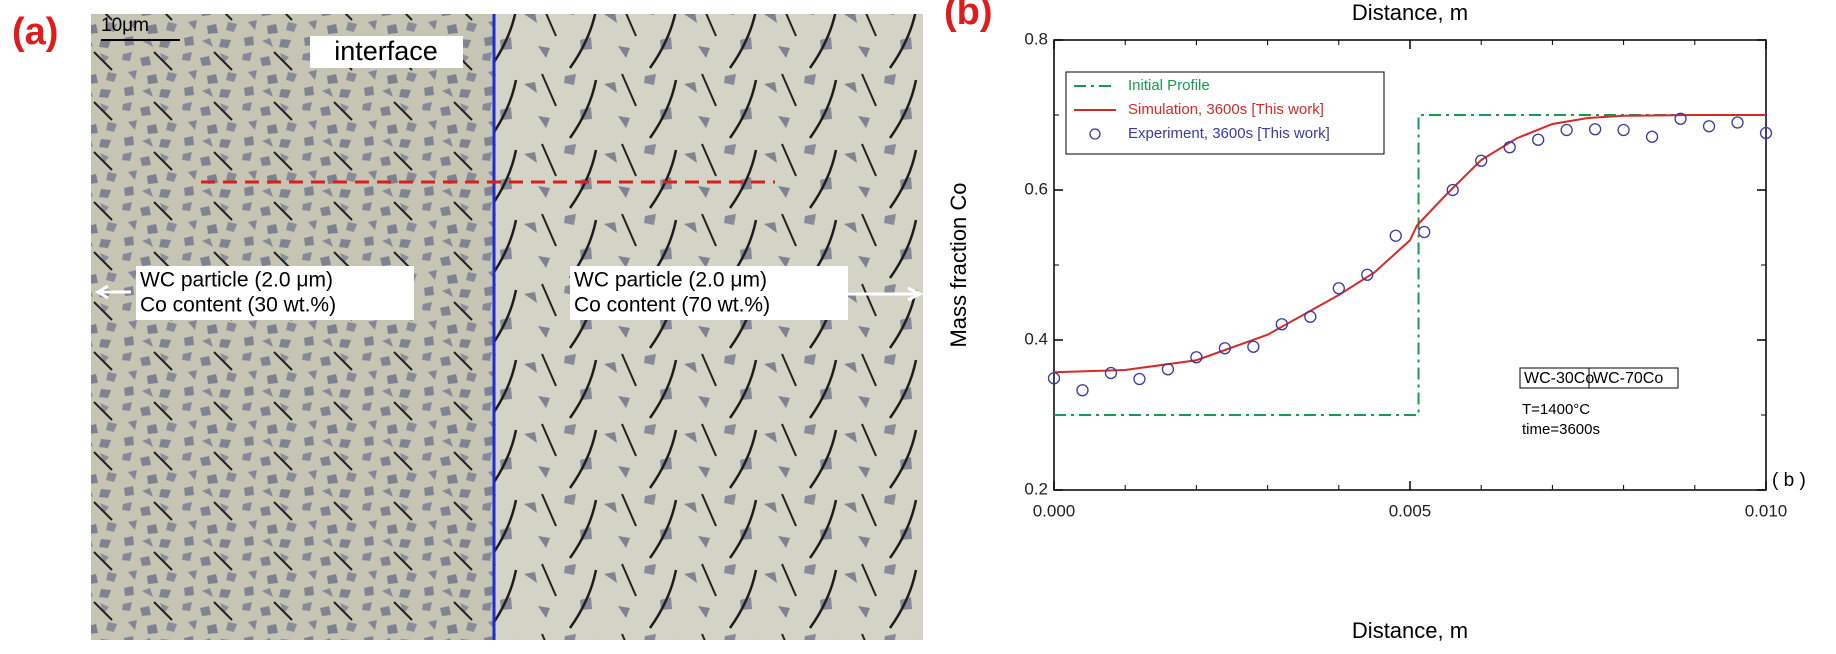 The height and width of the screenshot is (654, 1836). Describe the element at coordinates (1036, 38) in the screenshot. I see `y-tick-label: 0.8` at that location.